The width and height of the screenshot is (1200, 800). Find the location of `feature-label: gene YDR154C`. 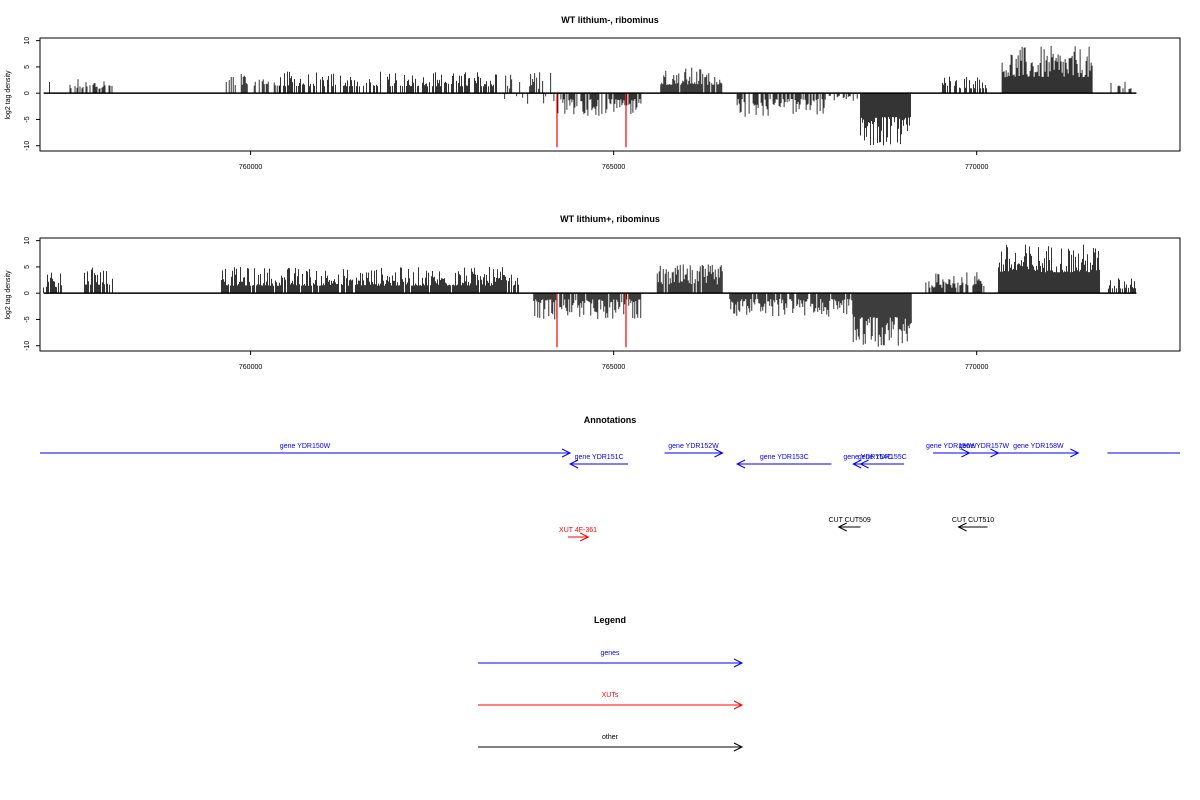

feature-label: gene YDR154C is located at coordinates (867, 457).